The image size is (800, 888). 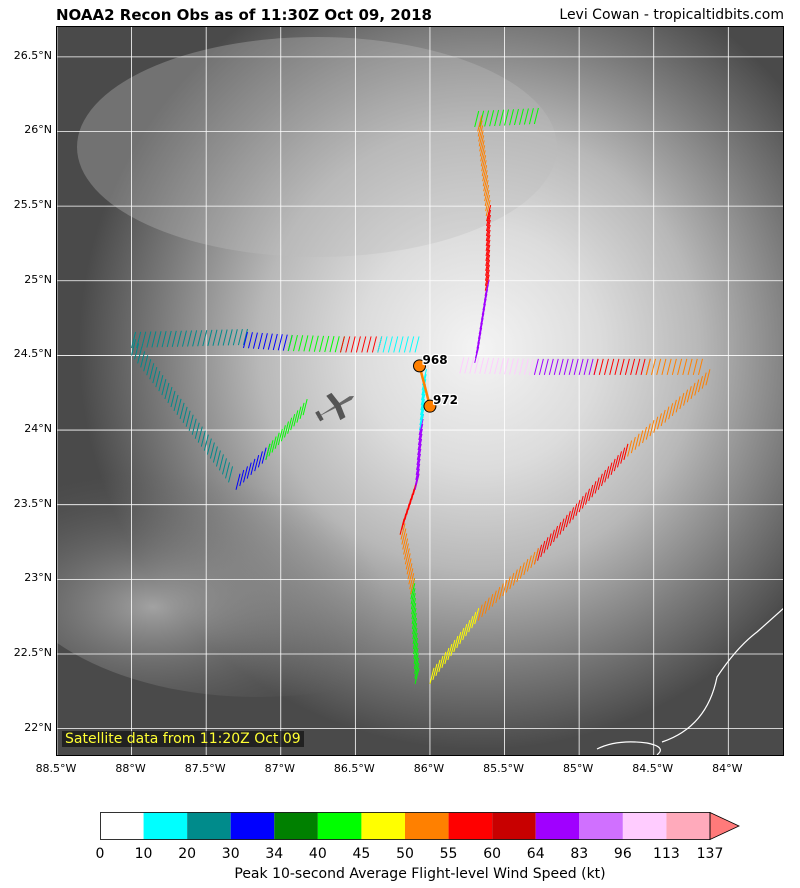 What do you see at coordinates (578, 768) in the screenshot?
I see `lon-tick-label: 85°W` at bounding box center [578, 768].